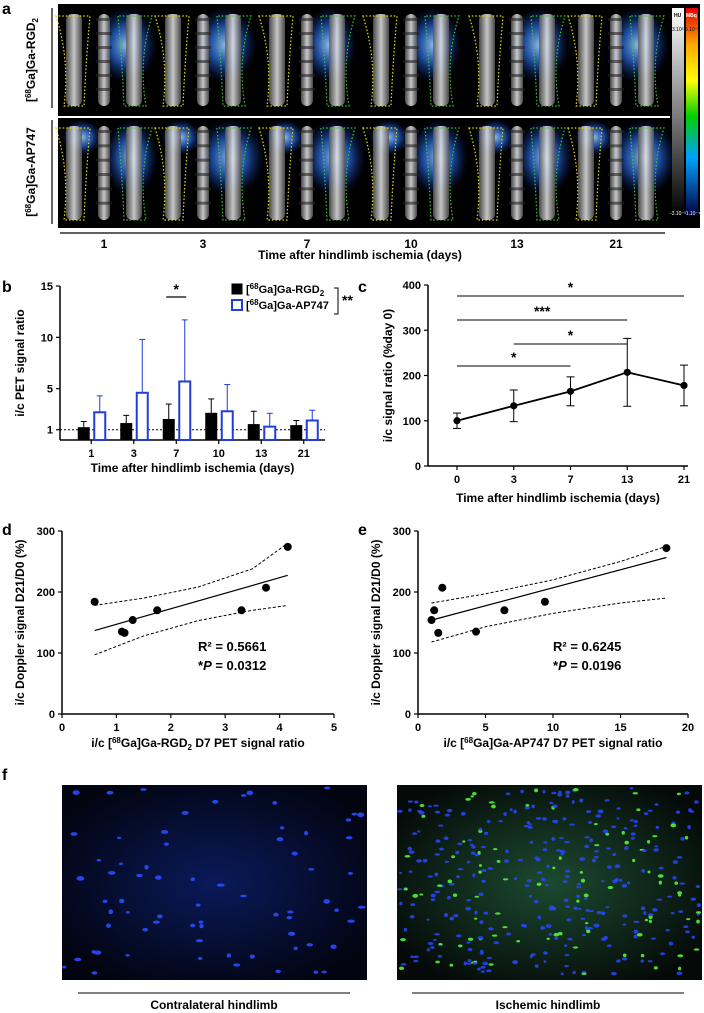 This screenshot has width=704, height=1013. What do you see at coordinates (296, 433) in the screenshot?
I see `bar-rgd2` at bounding box center [296, 433].